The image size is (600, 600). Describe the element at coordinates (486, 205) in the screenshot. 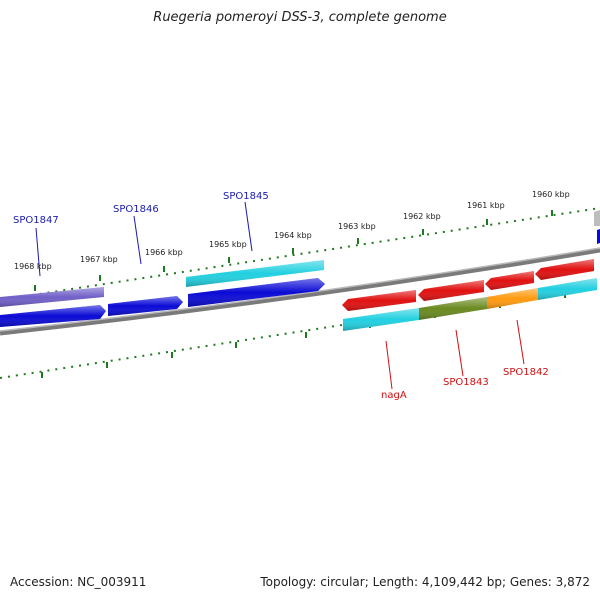

I see `ruler-label-1961: 1961 kbp` at that location.